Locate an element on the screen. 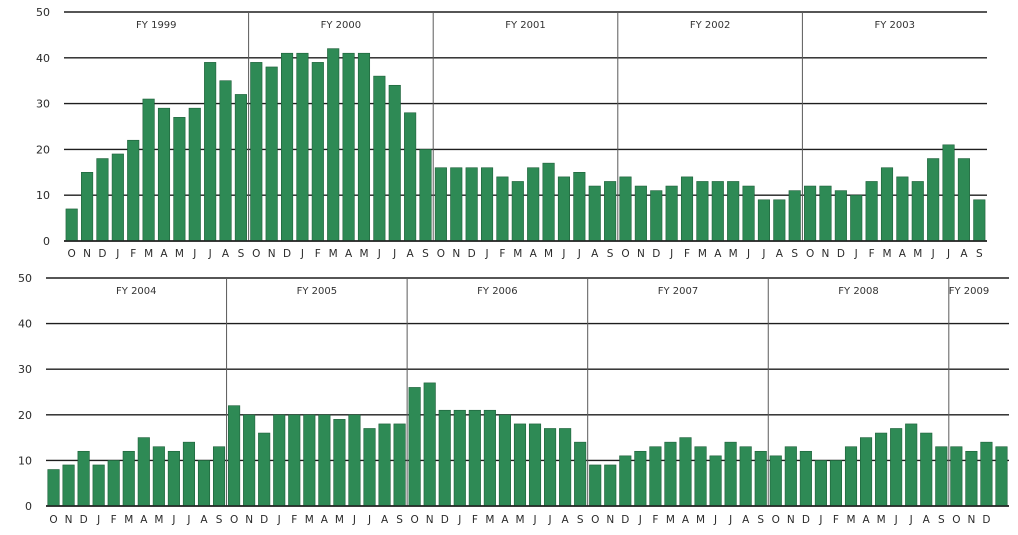 The width and height of the screenshot is (1018, 535). y-tick-label: 40 is located at coordinates (25, 324).